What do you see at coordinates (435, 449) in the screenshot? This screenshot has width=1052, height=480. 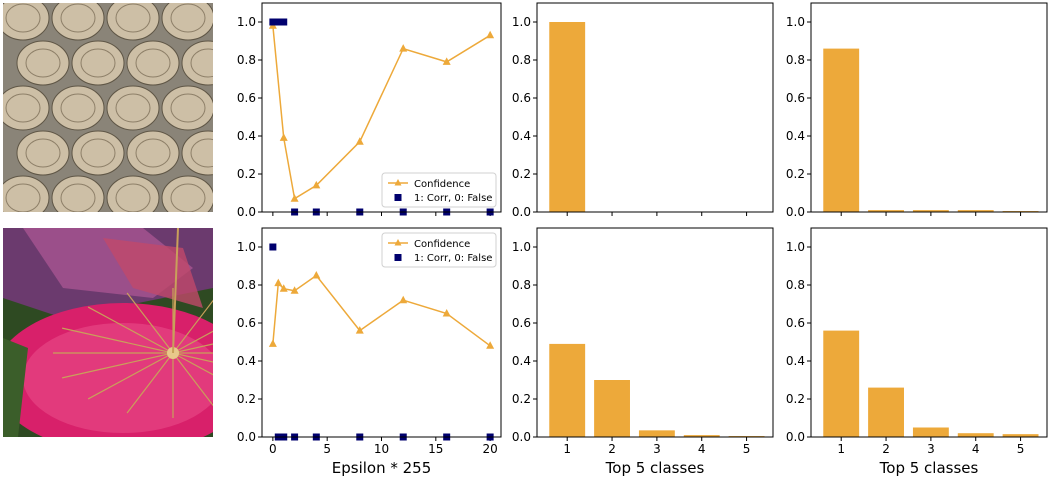 I see `x-tick-label: 15` at bounding box center [435, 449].